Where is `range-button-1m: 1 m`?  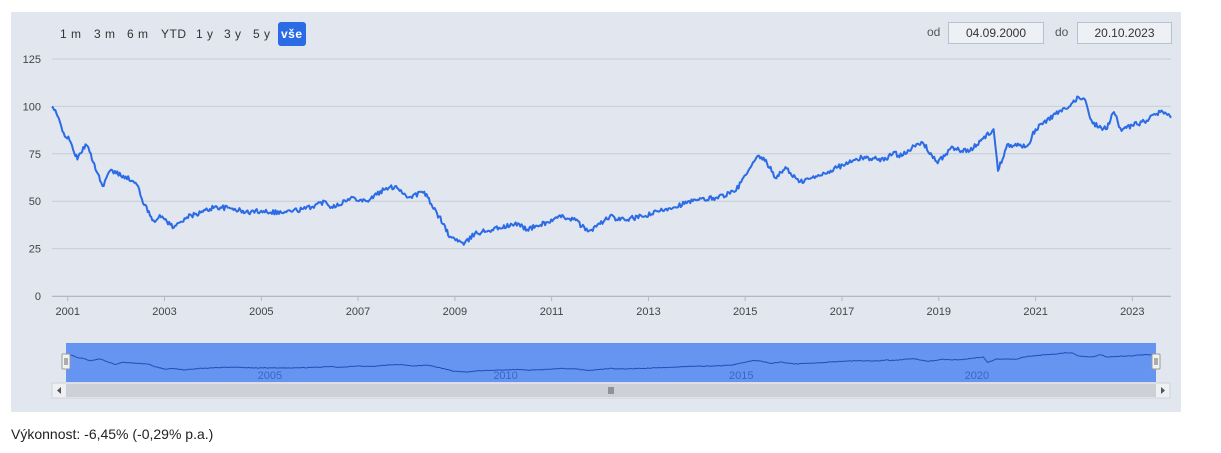
range-button-1m: 1 m is located at coordinates (71, 34).